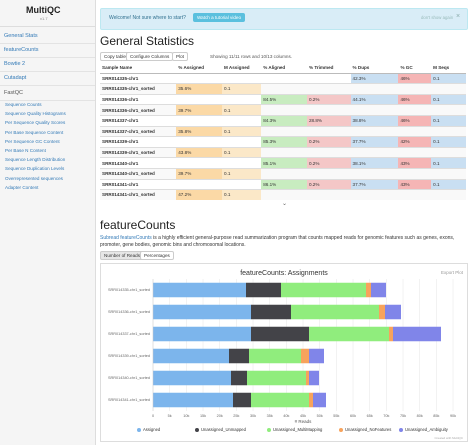  What do you see at coordinates (138, 68) in the screenshot?
I see `column-header: Sample Name` at bounding box center [138, 68].